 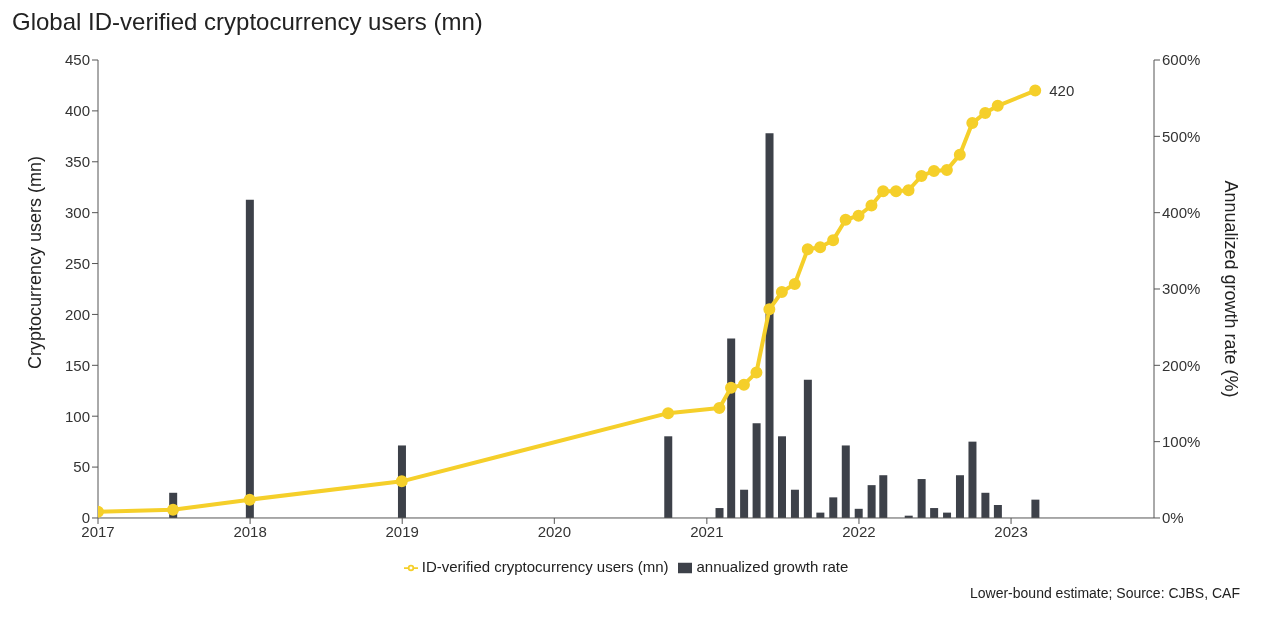 What do you see at coordinates (545, 566) in the screenshot?
I see `legend-label: ID-verified cryptocurrency users (mn)` at bounding box center [545, 566].